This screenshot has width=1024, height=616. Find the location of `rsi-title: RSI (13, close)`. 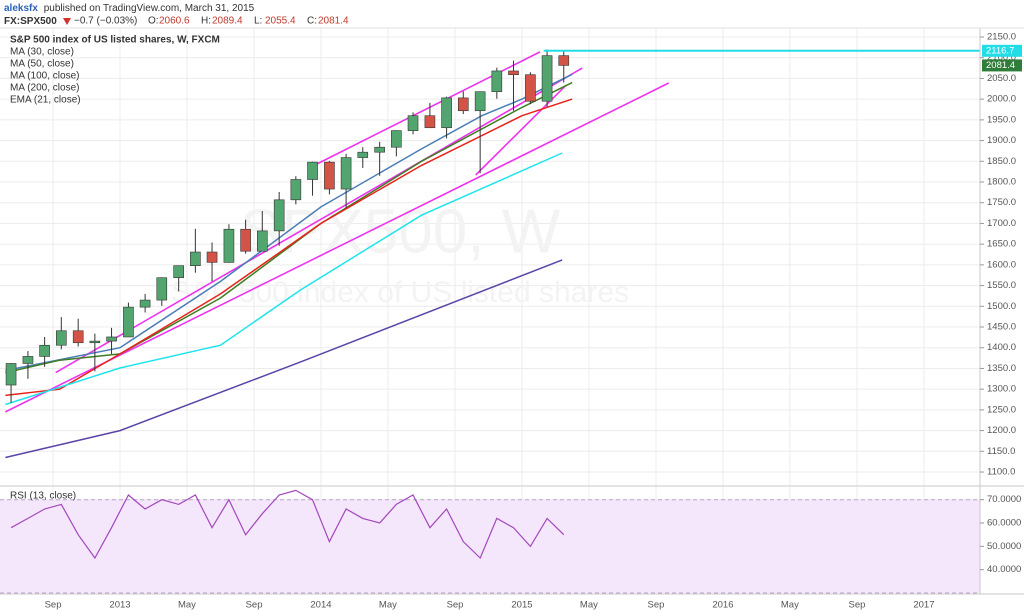

rsi-title: RSI (13, close) is located at coordinates (43, 496).